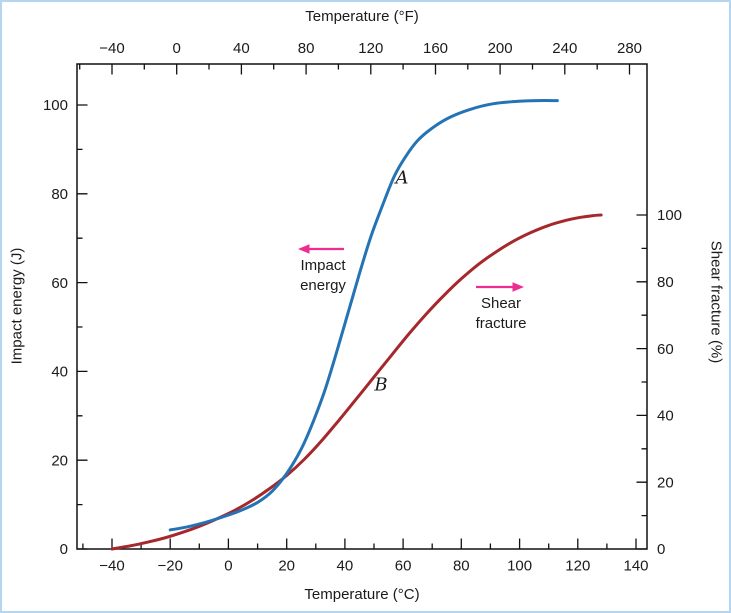 This screenshot has width=731, height=613. I want to click on tick-label: 280, so click(629, 48).